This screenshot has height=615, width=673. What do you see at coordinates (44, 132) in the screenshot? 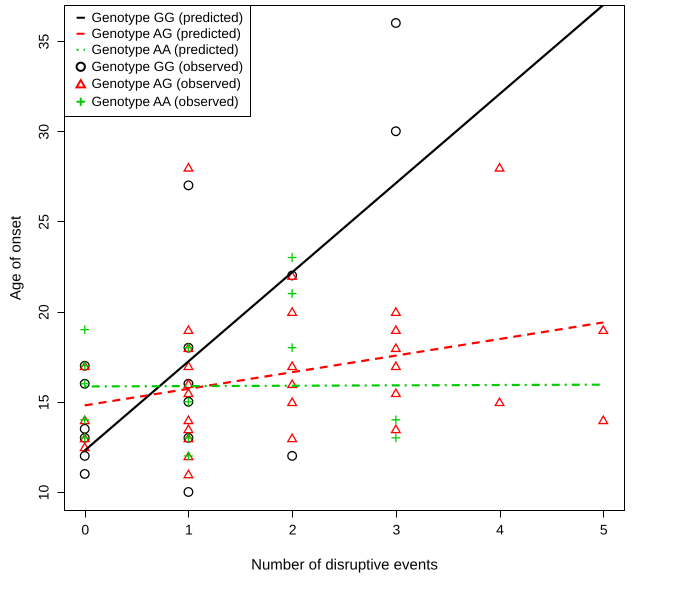
I see `y-tick-label: 30` at bounding box center [44, 132].